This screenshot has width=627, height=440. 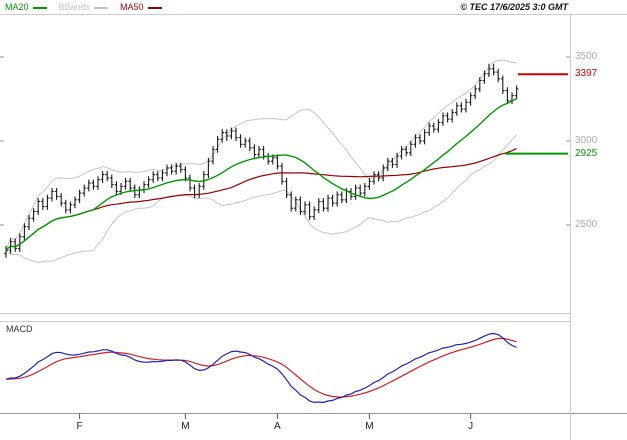 What do you see at coordinates (74, 7) in the screenshot?
I see `bbands-label: BBands` at bounding box center [74, 7].